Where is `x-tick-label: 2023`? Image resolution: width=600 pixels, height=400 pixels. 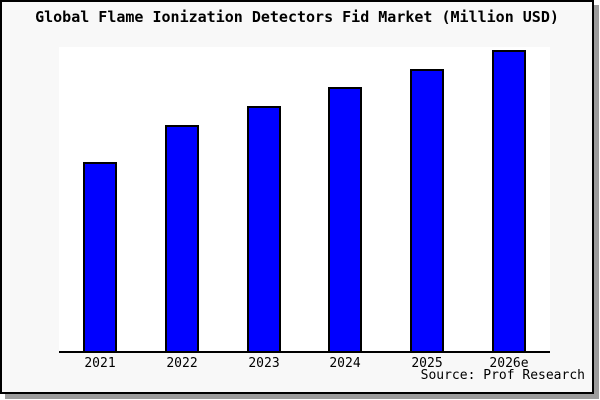
x-tick-label: 2023 is located at coordinates (264, 363).